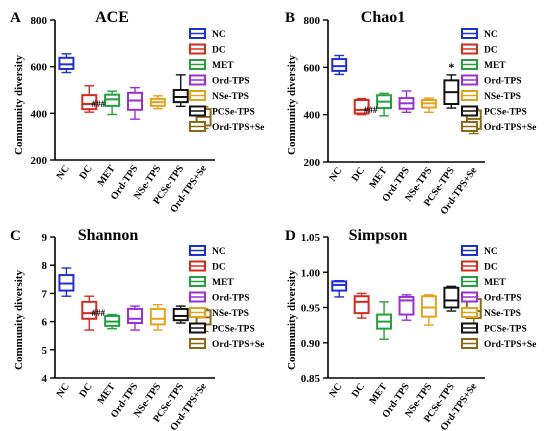 The image size is (550, 431). Describe the element at coordinates (39, 114) in the screenshot. I see `y-tick-label: 400` at that location.